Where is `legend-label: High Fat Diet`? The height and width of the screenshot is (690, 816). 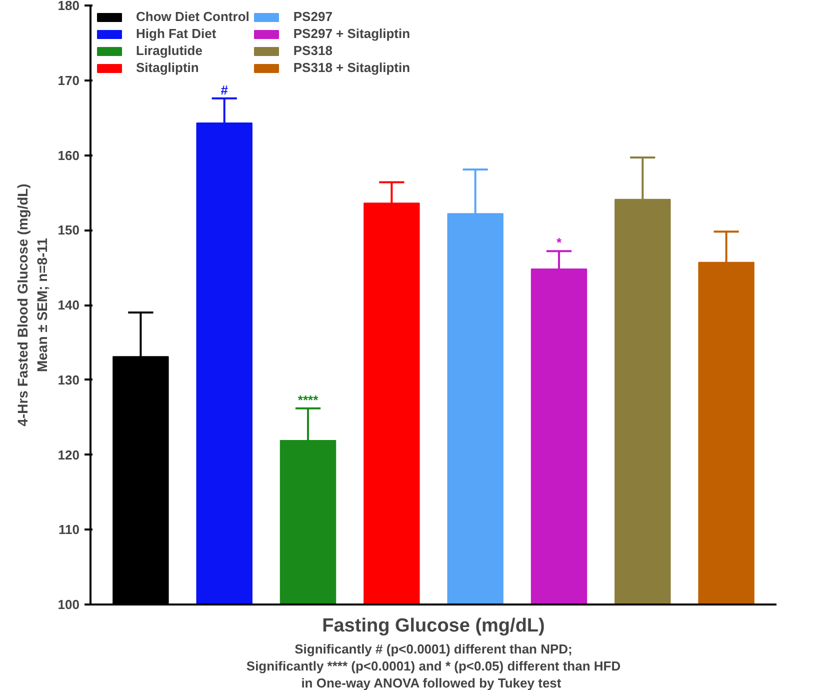 legend-label: High Fat Diet is located at coordinates (176, 33).